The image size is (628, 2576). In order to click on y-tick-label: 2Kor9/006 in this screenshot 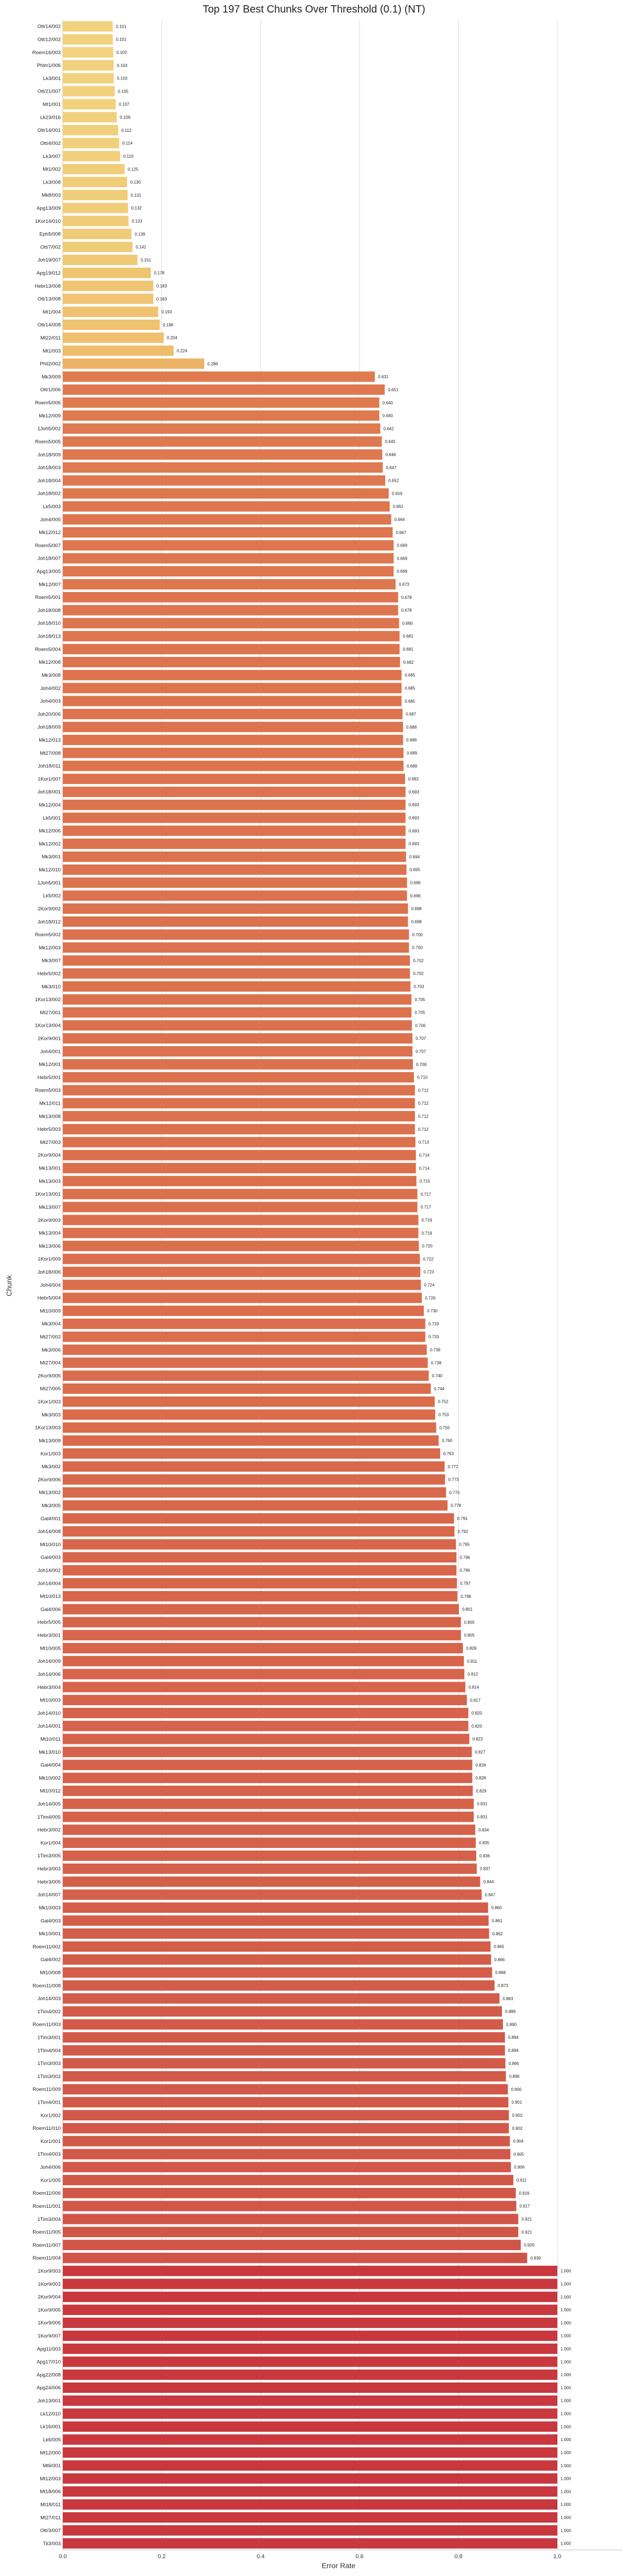, I will do `click(49, 1480)`.